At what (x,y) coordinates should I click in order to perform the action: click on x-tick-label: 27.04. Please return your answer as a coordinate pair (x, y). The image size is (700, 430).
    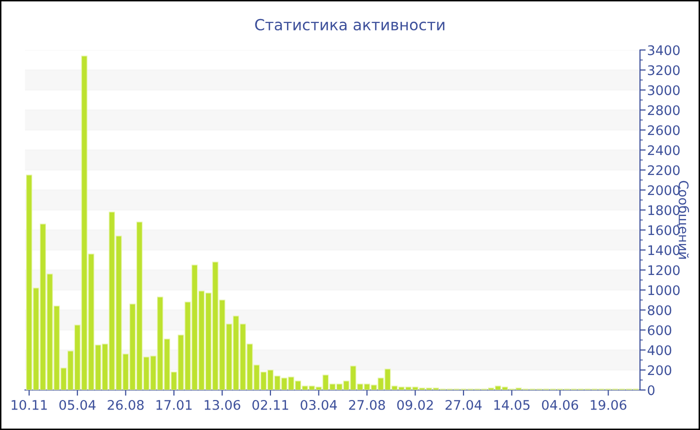
    Looking at the image, I should click on (464, 405).